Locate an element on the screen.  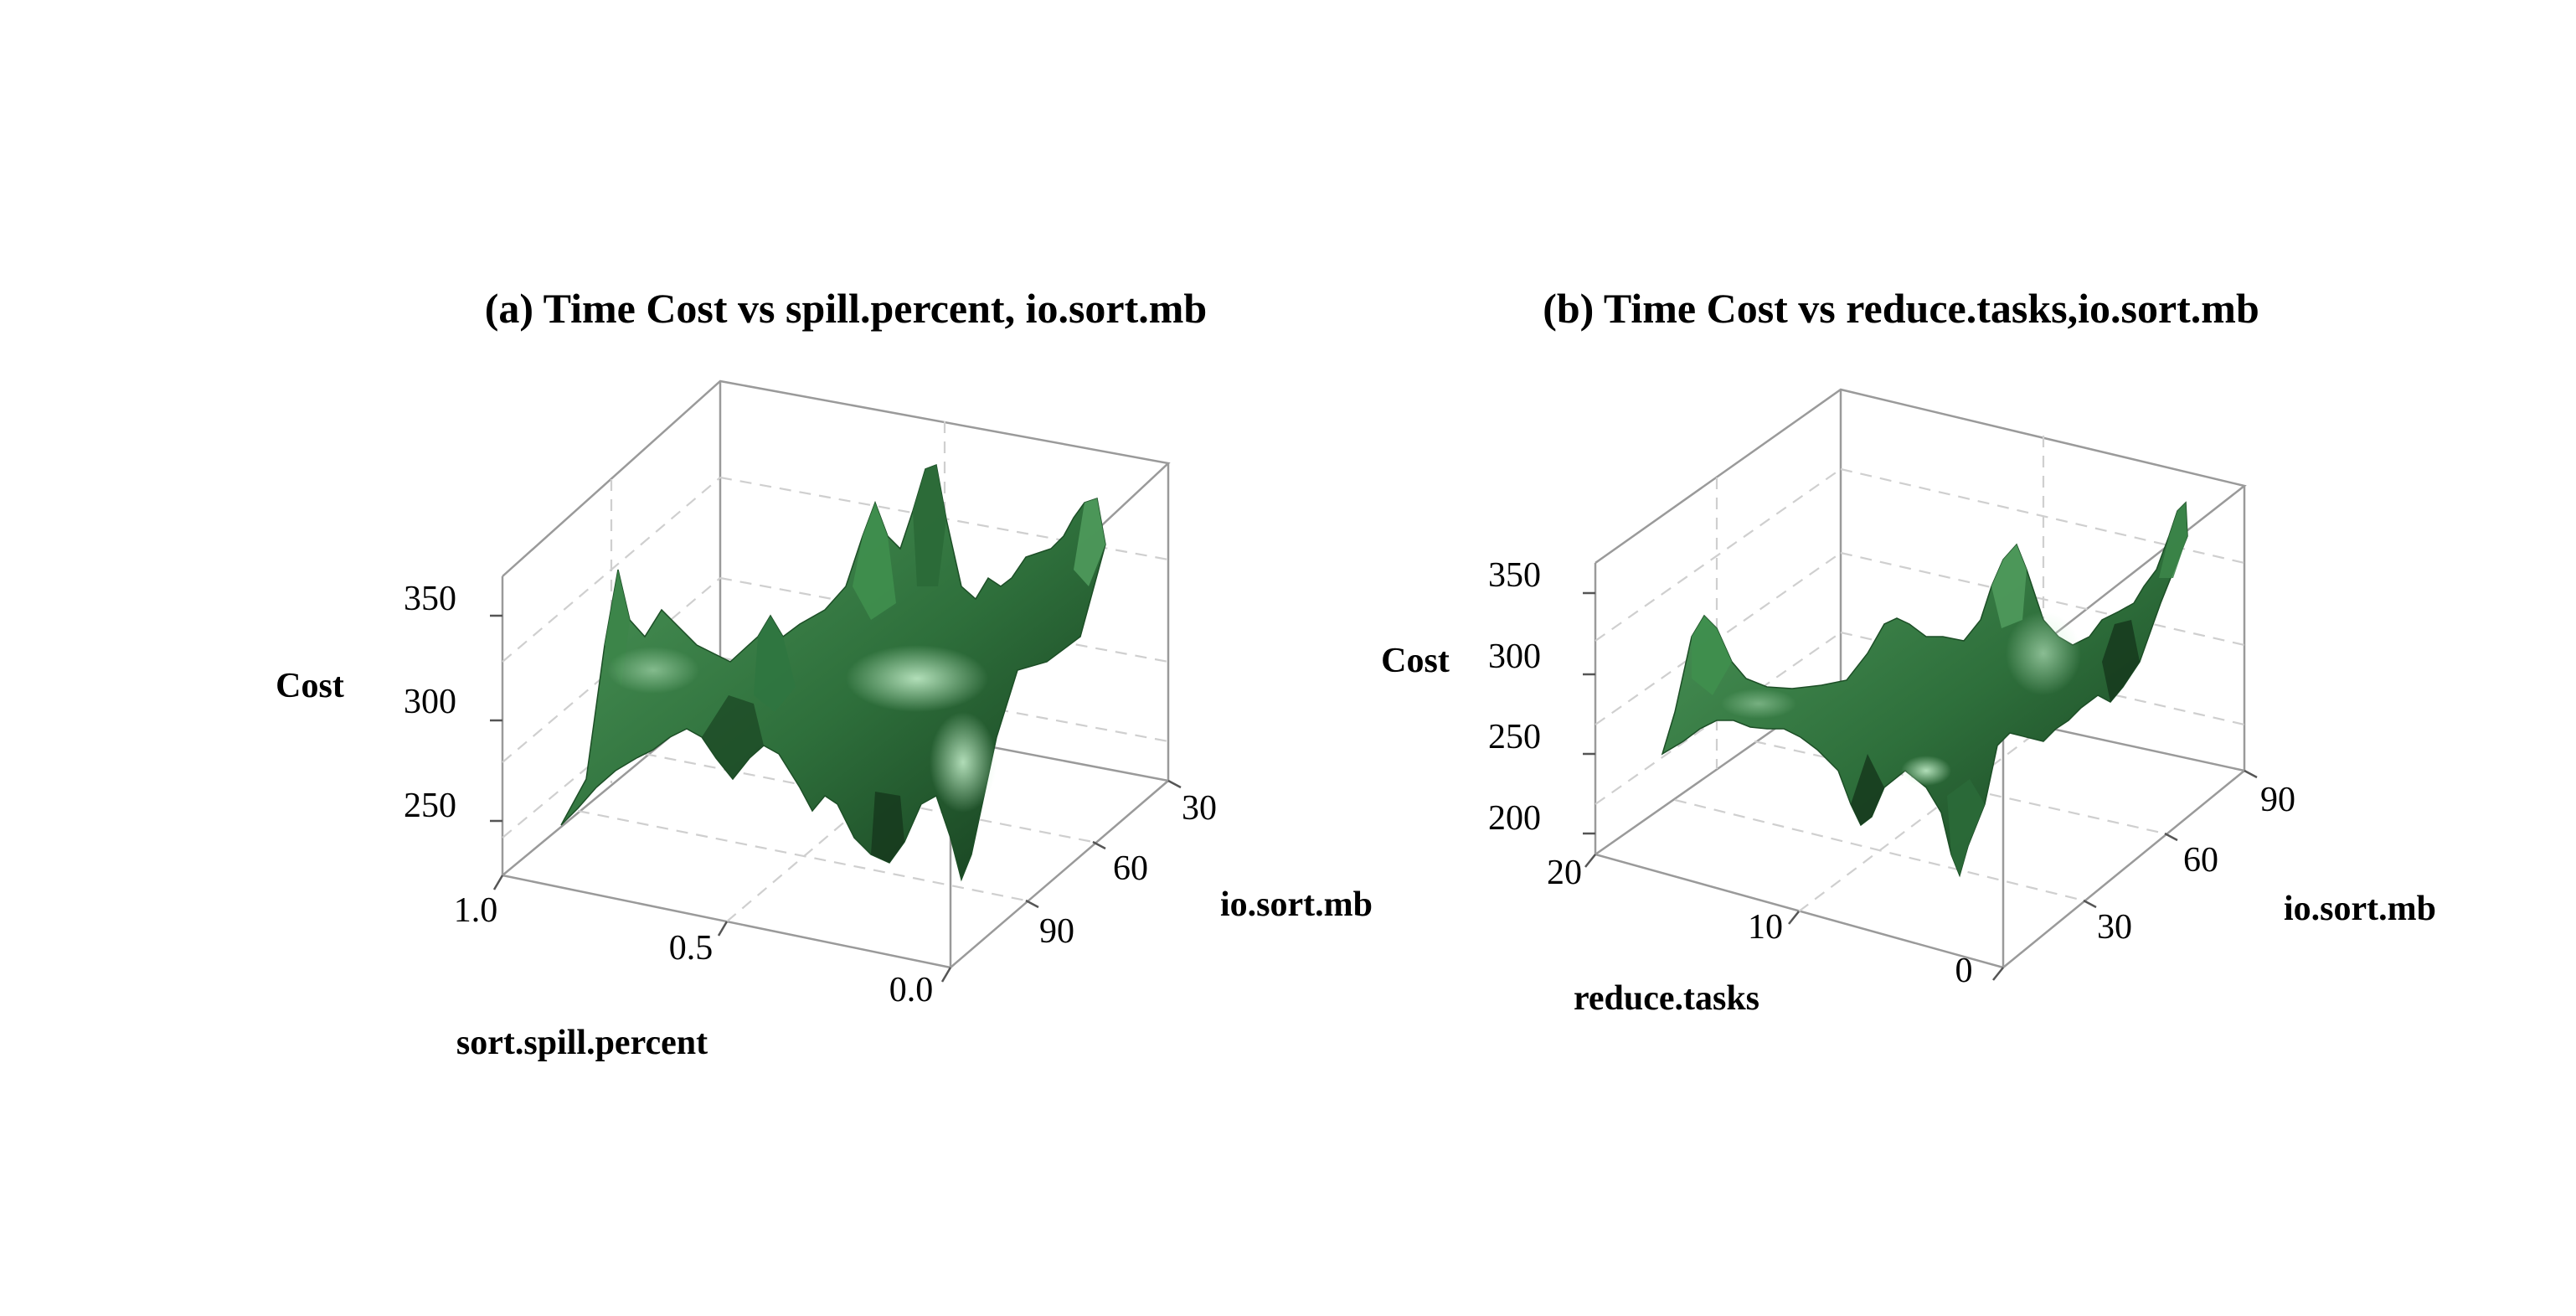
chart-a-ytick-60: 60 is located at coordinates (1130, 869).